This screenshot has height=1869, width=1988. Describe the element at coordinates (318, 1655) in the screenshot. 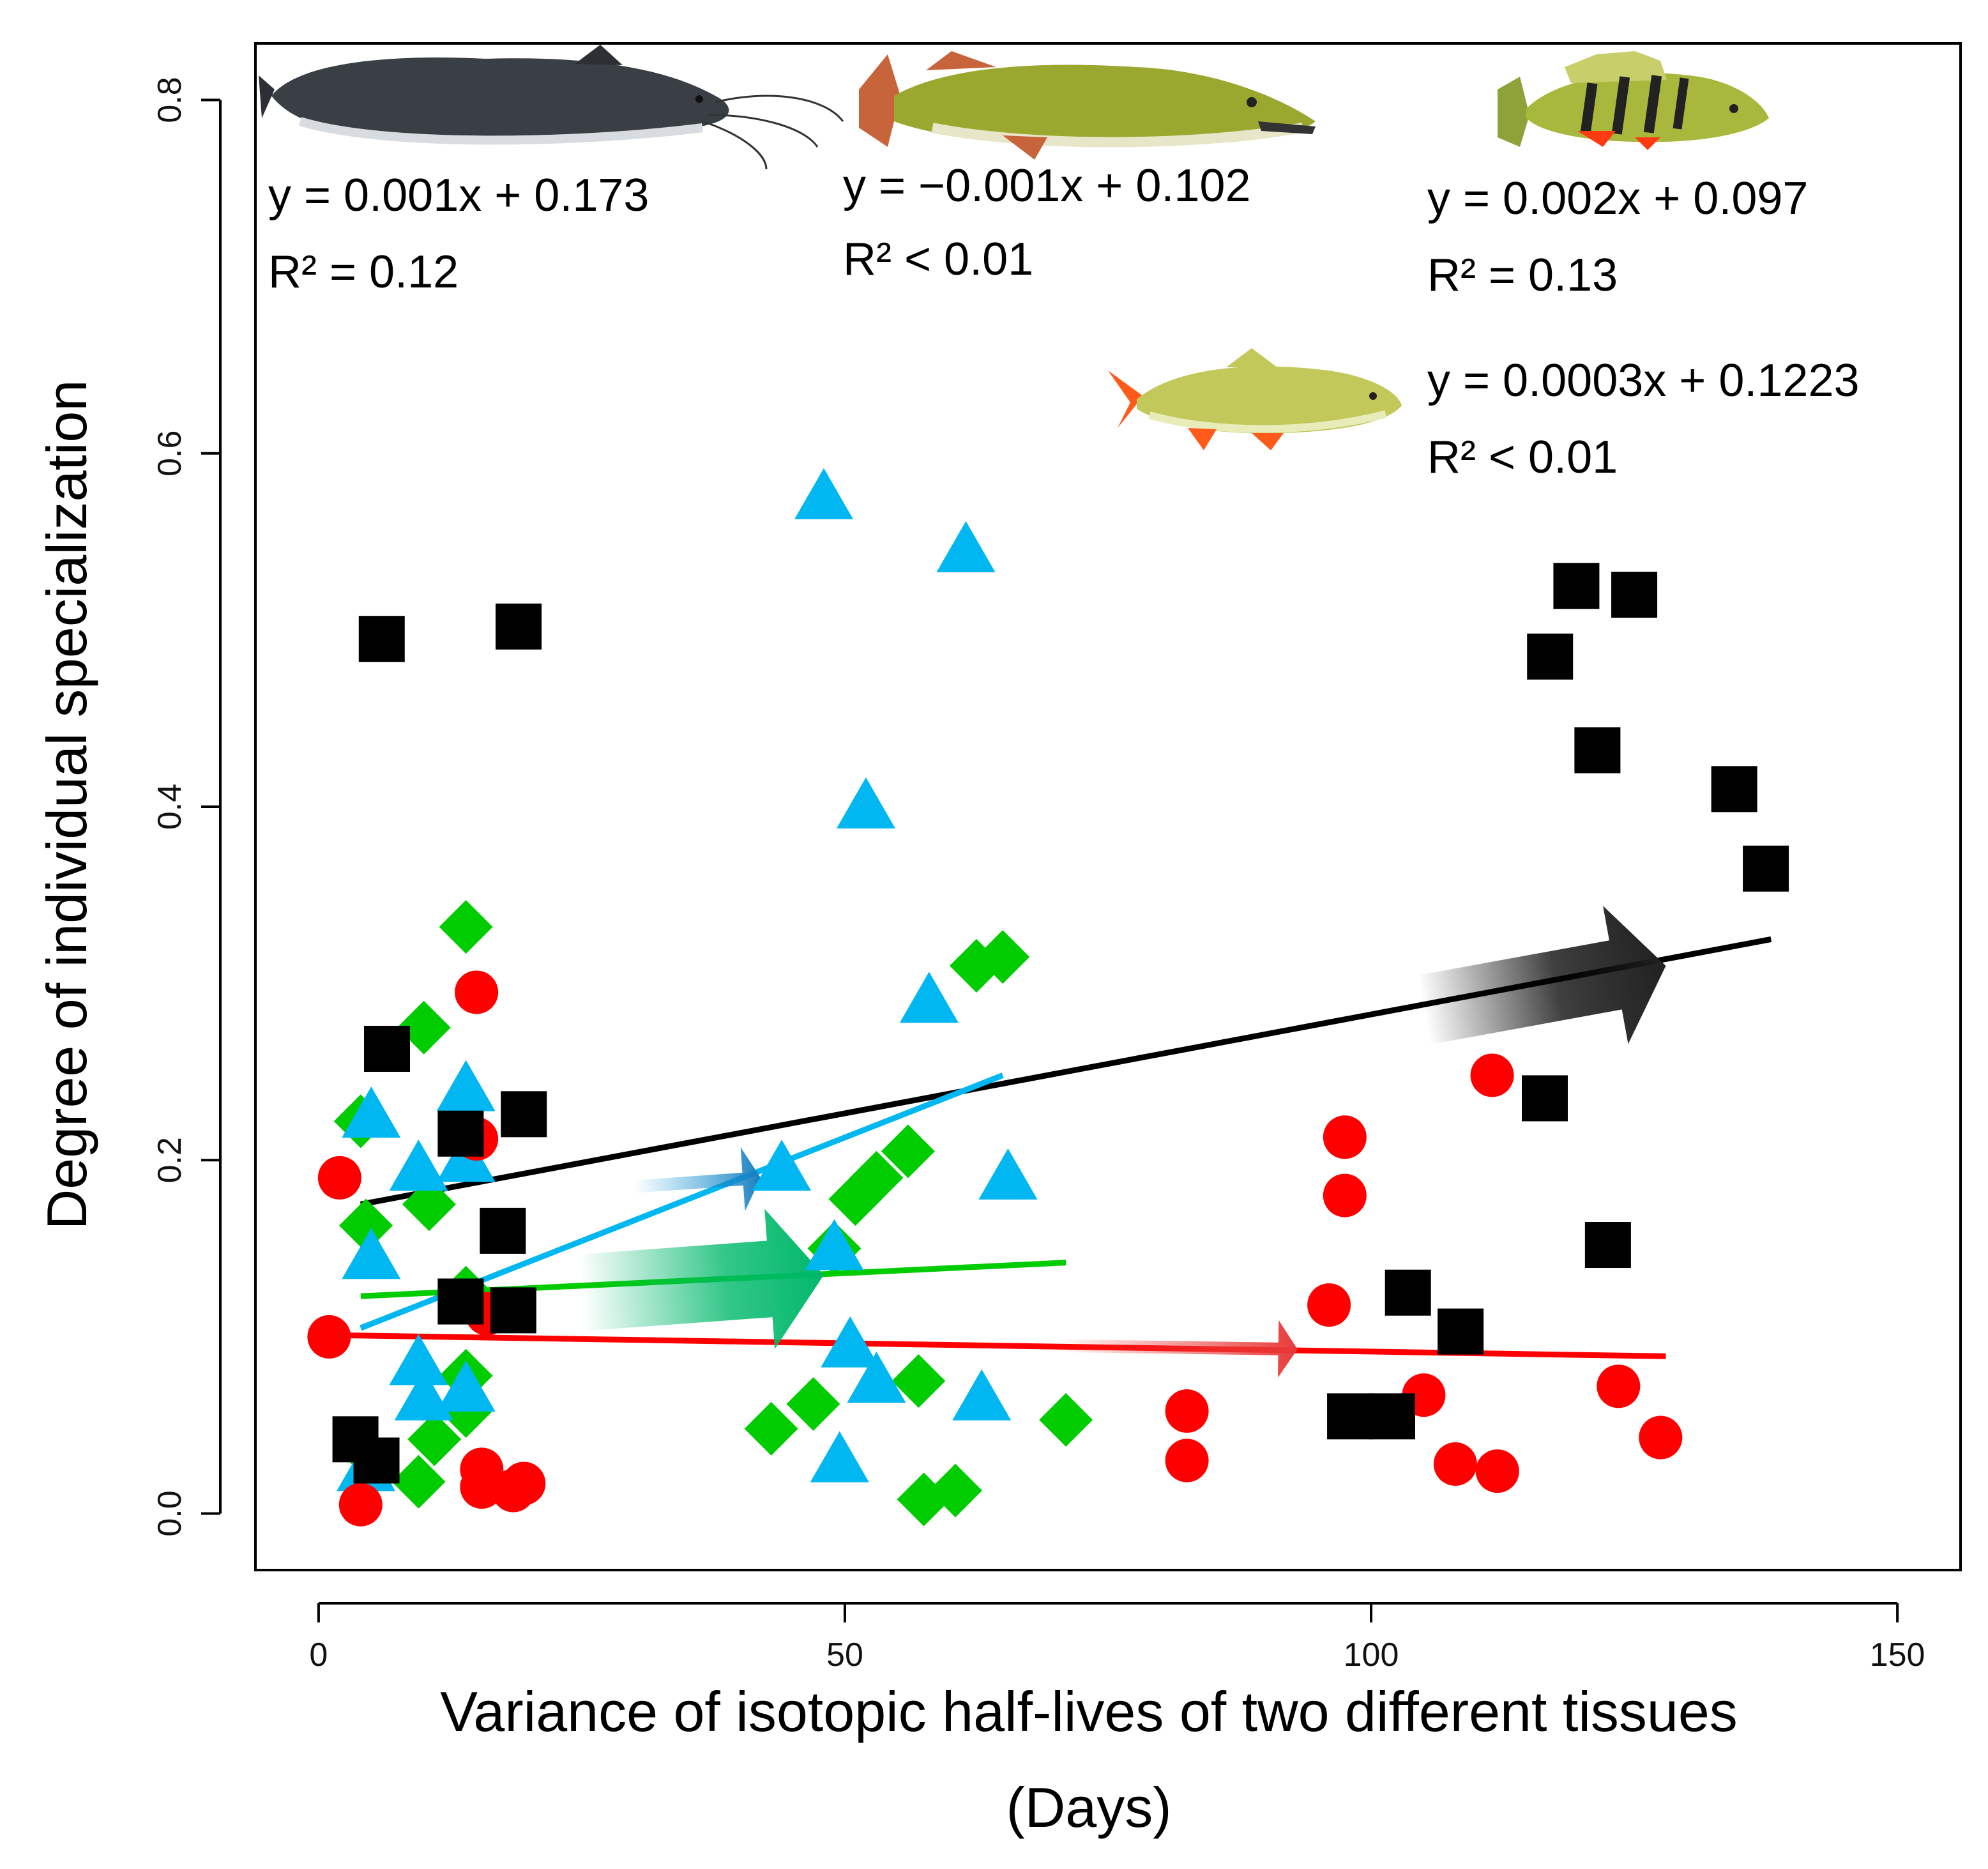

I see `x-tick-label: 0` at that location.